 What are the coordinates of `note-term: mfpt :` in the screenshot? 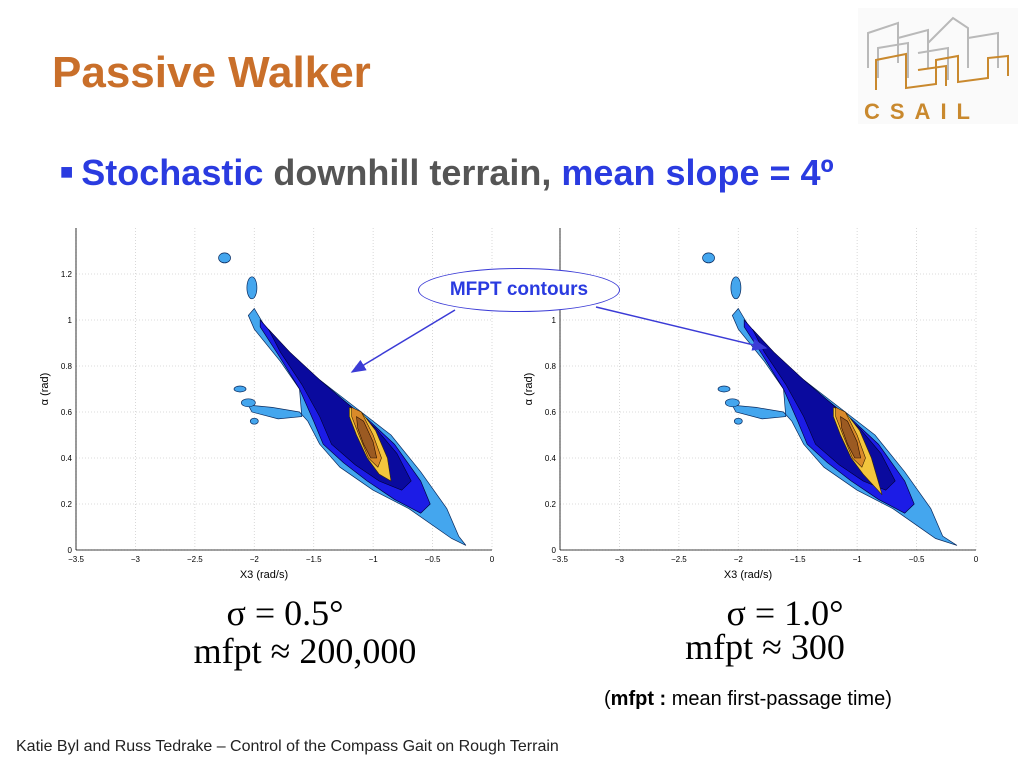 It's located at (638, 699).